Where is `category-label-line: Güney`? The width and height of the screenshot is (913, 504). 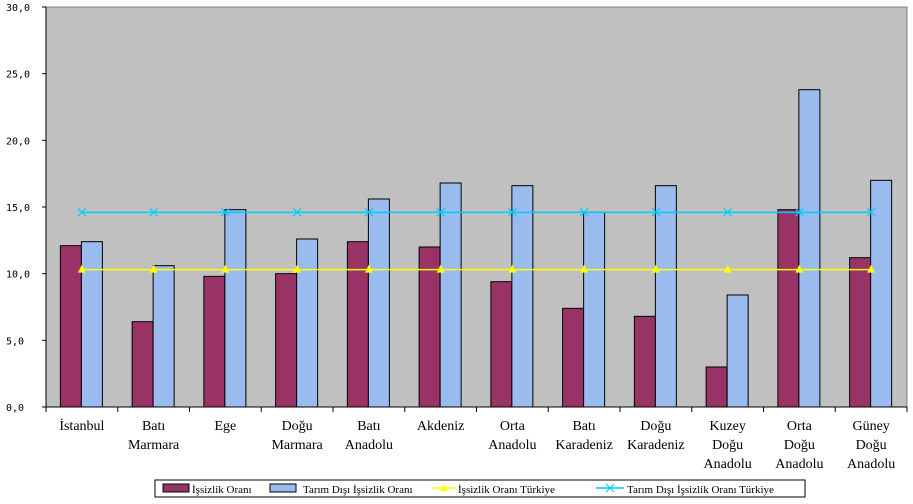
category-label-line: Güney is located at coordinates (870, 426).